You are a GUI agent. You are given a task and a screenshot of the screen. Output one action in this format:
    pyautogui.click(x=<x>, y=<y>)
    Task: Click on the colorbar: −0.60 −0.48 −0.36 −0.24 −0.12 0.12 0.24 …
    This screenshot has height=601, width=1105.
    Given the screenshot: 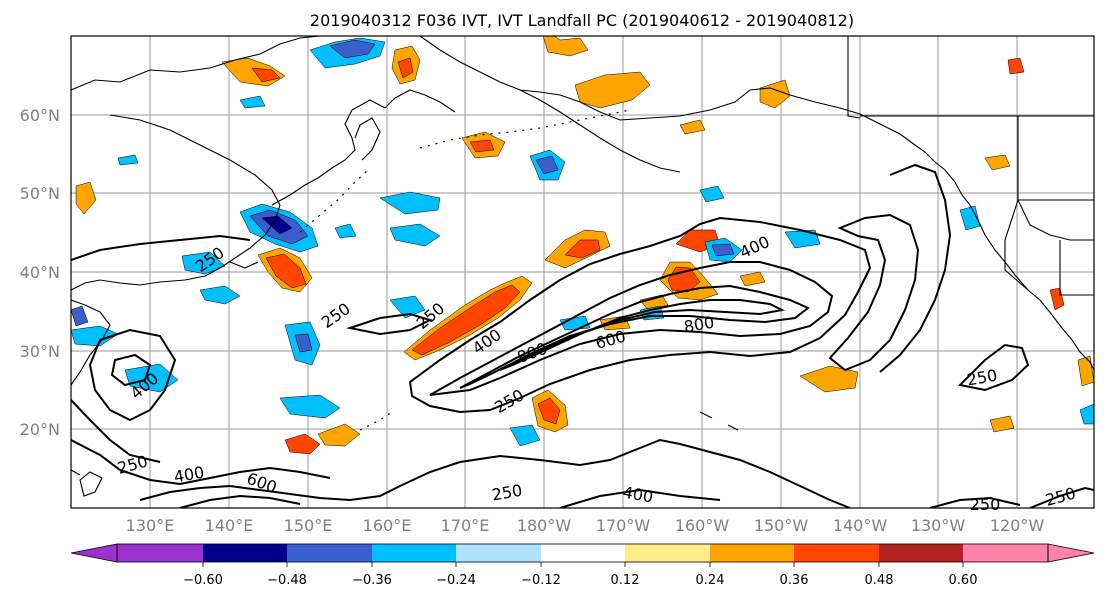 What is the action you would take?
    pyautogui.click(x=582, y=565)
    